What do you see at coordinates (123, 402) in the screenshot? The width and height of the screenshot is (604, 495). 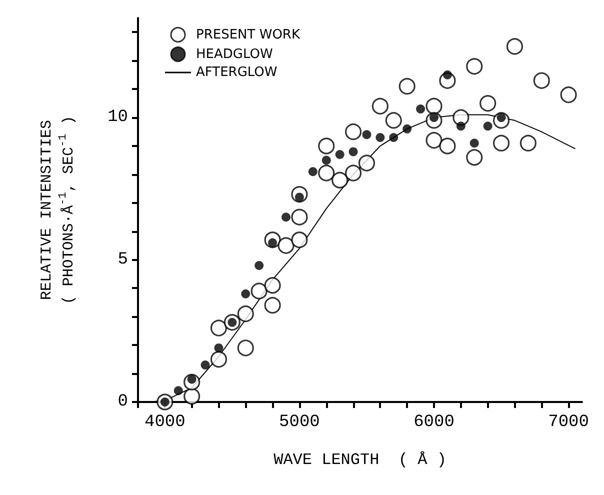 I see `y-tick-label: 0` at bounding box center [123, 402].